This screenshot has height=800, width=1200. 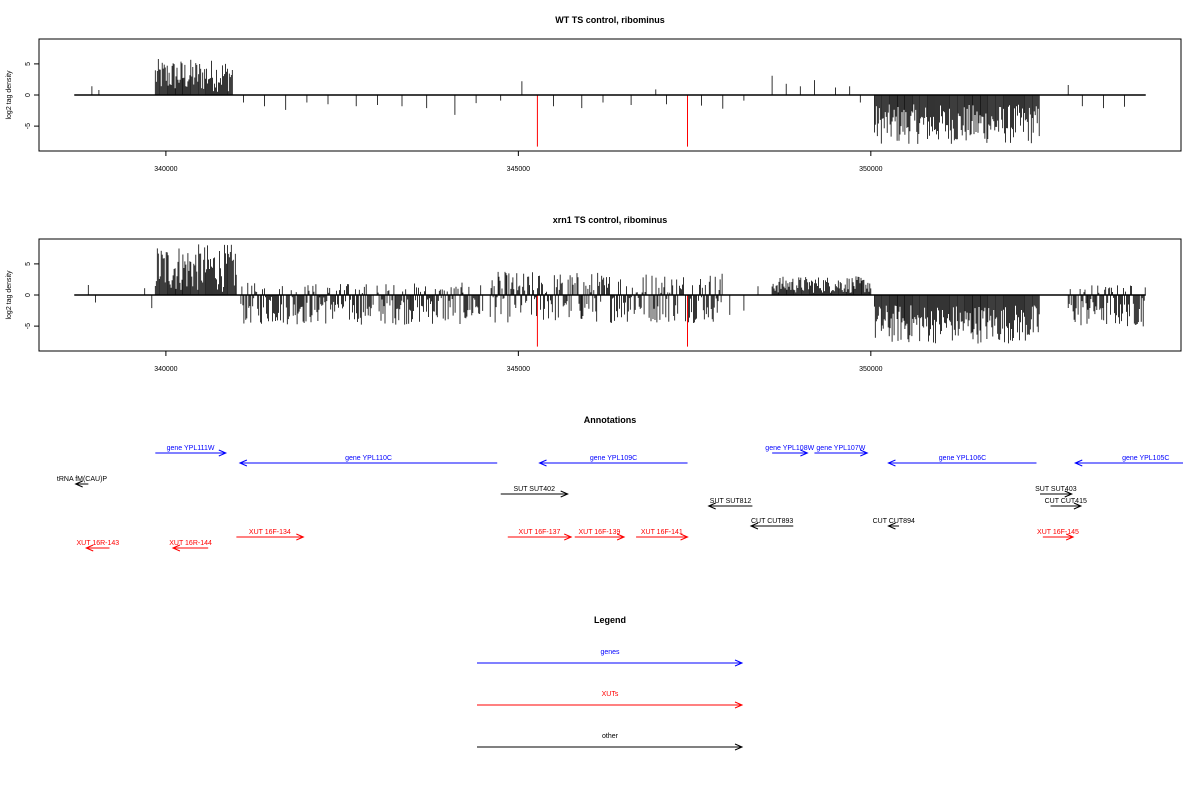 I want to click on xrn1-data-marks, so click(x=610, y=295).